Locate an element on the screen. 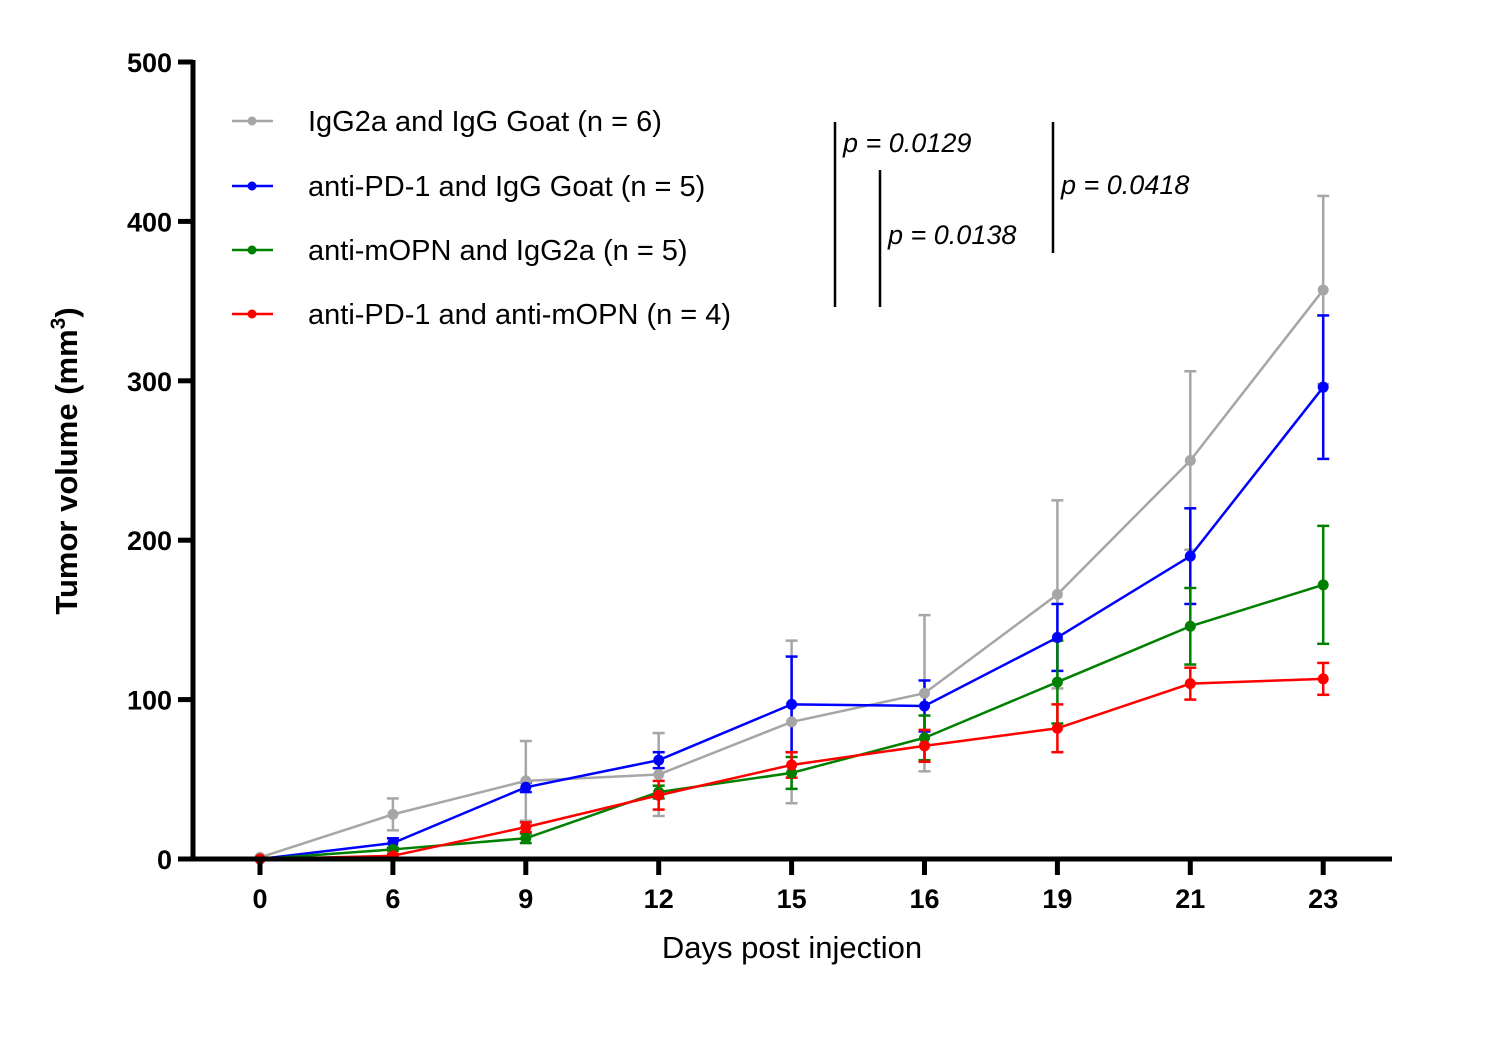  y-tick-label: 300 is located at coordinates (149, 382).